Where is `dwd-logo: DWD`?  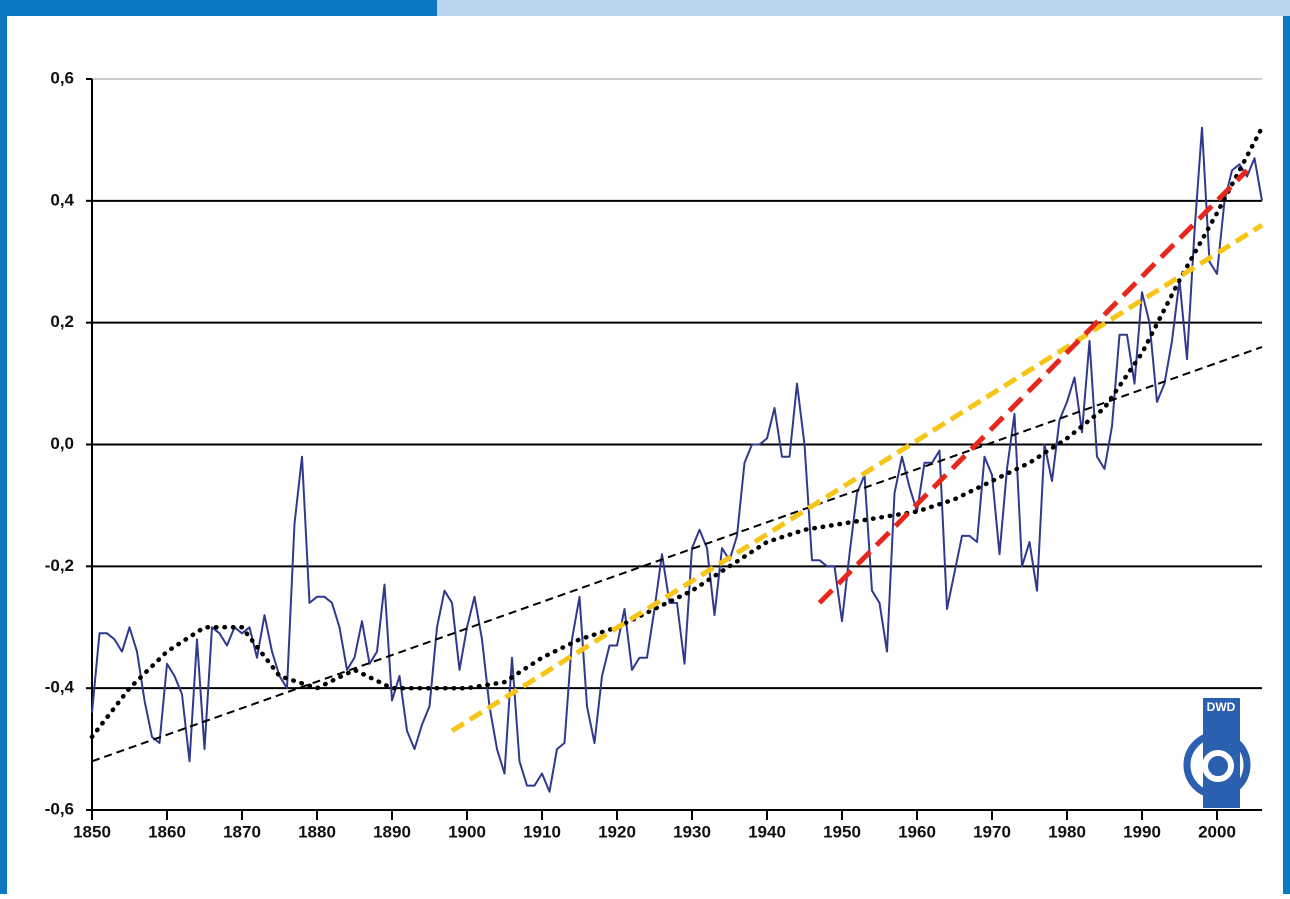 dwd-logo: DWD is located at coordinates (1217, 753).